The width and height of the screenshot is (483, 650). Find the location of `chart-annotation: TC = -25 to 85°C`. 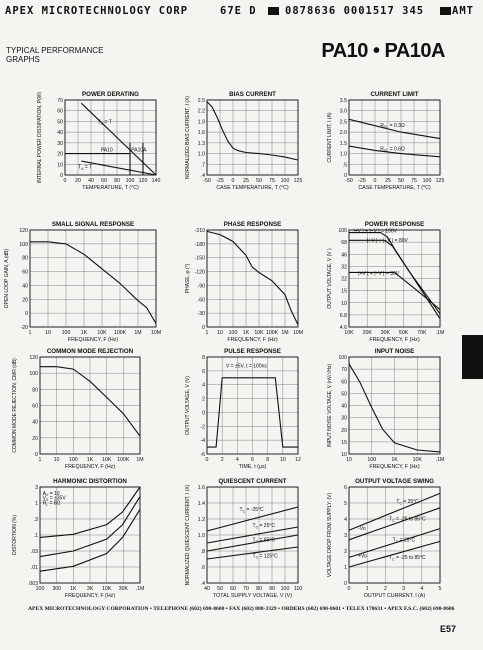

chart-annotation: TC = -25 to 85°C is located at coordinates (407, 520).